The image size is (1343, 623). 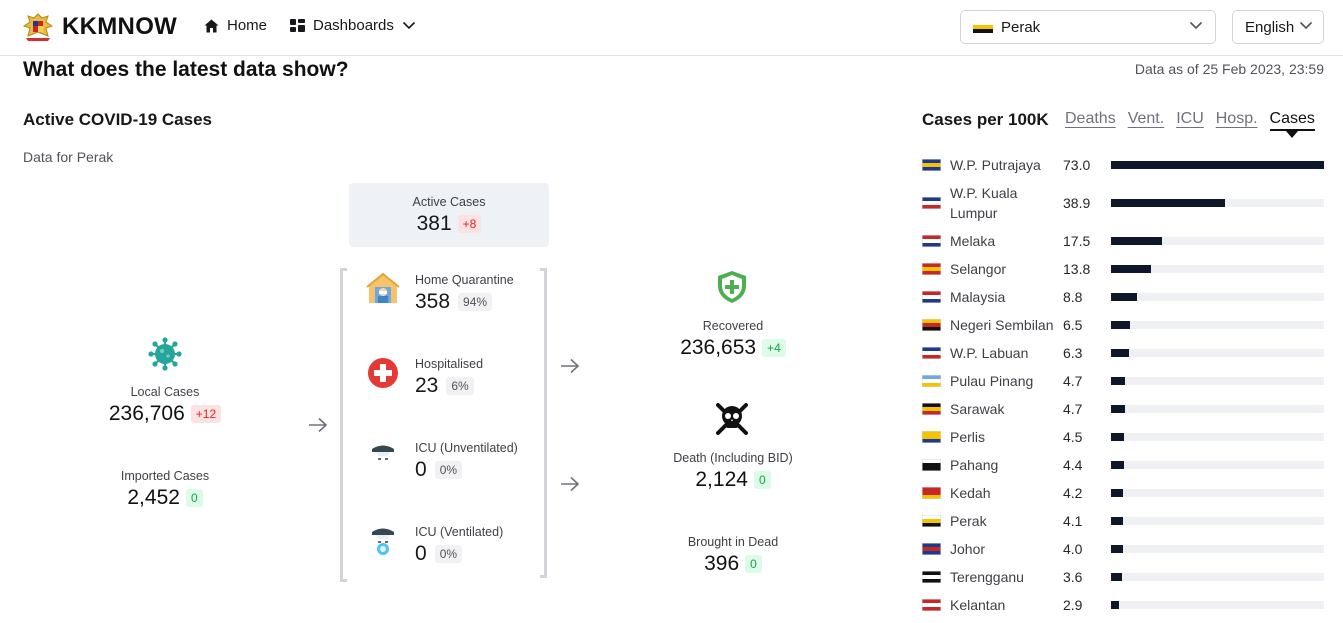 I want to click on death-label: Death (Including BID), so click(x=733, y=458).